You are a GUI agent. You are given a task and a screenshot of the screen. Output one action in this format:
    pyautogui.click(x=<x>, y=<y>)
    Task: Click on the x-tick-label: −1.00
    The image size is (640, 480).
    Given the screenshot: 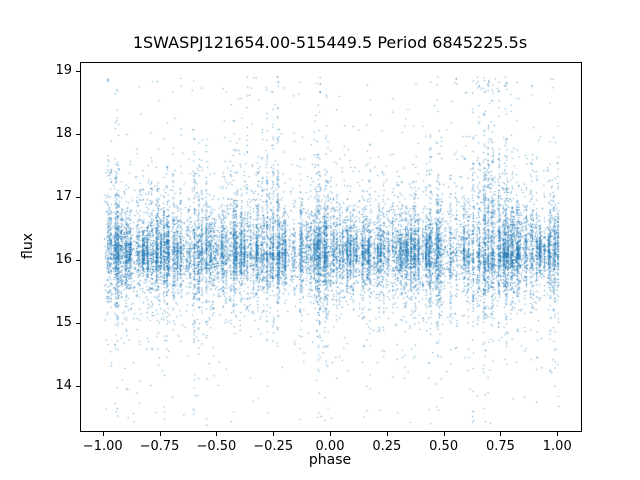 What is the action you would take?
    pyautogui.click(x=102, y=446)
    